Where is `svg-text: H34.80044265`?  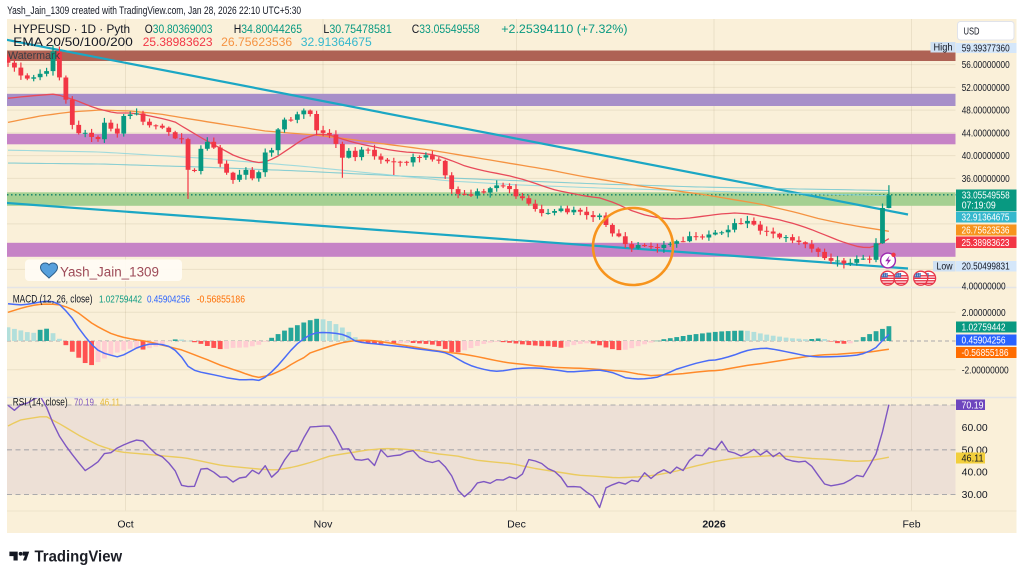 svg-text: H34.80044265 is located at coordinates (268, 30).